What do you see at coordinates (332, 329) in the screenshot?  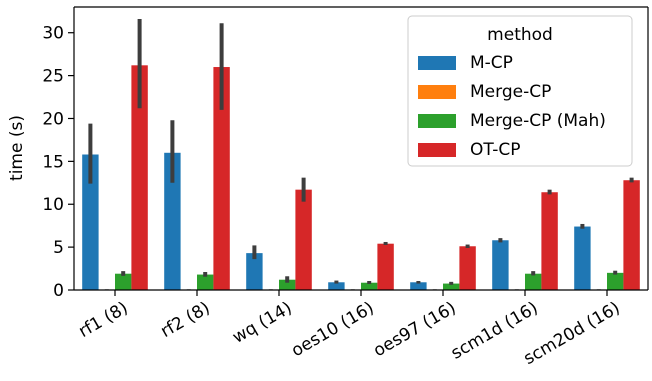 I see `x-tick-label: oes10 (16)` at bounding box center [332, 329].